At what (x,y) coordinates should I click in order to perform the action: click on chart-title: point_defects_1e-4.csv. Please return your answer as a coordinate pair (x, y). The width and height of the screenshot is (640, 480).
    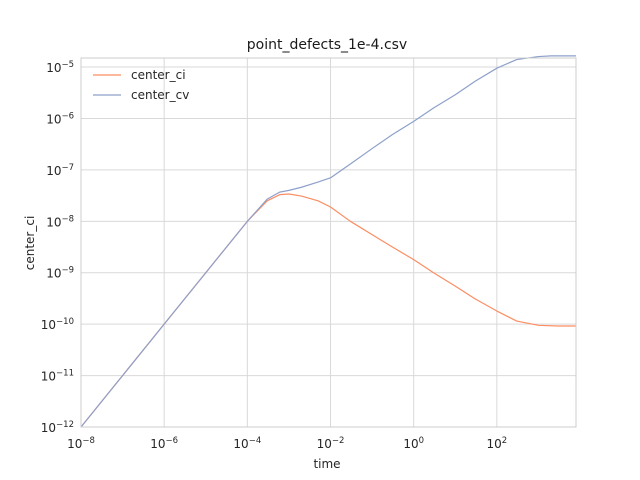
    Looking at the image, I should click on (327, 45).